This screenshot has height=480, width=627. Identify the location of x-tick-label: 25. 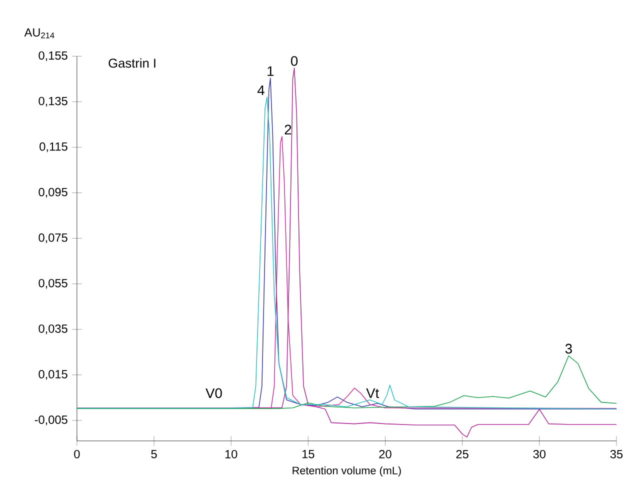
(462, 454).